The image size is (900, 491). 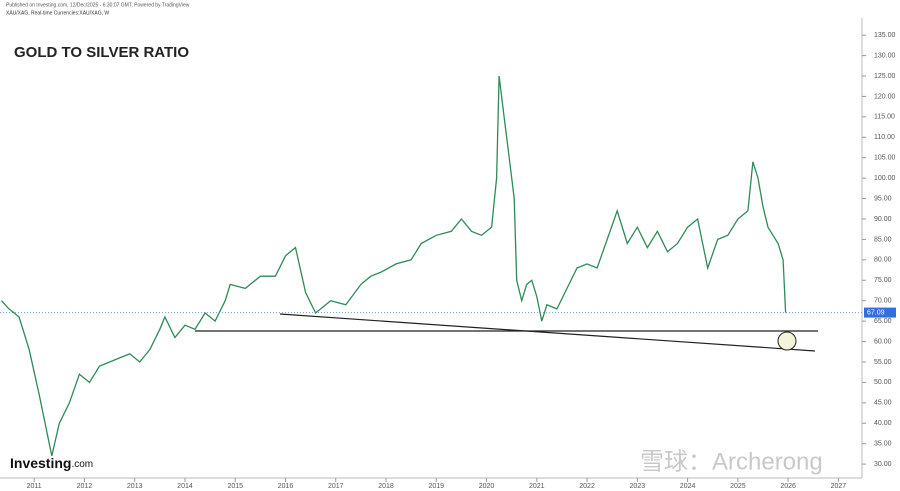 What do you see at coordinates (40, 463) in the screenshot?
I see `logo-text: Investing` at bounding box center [40, 463].